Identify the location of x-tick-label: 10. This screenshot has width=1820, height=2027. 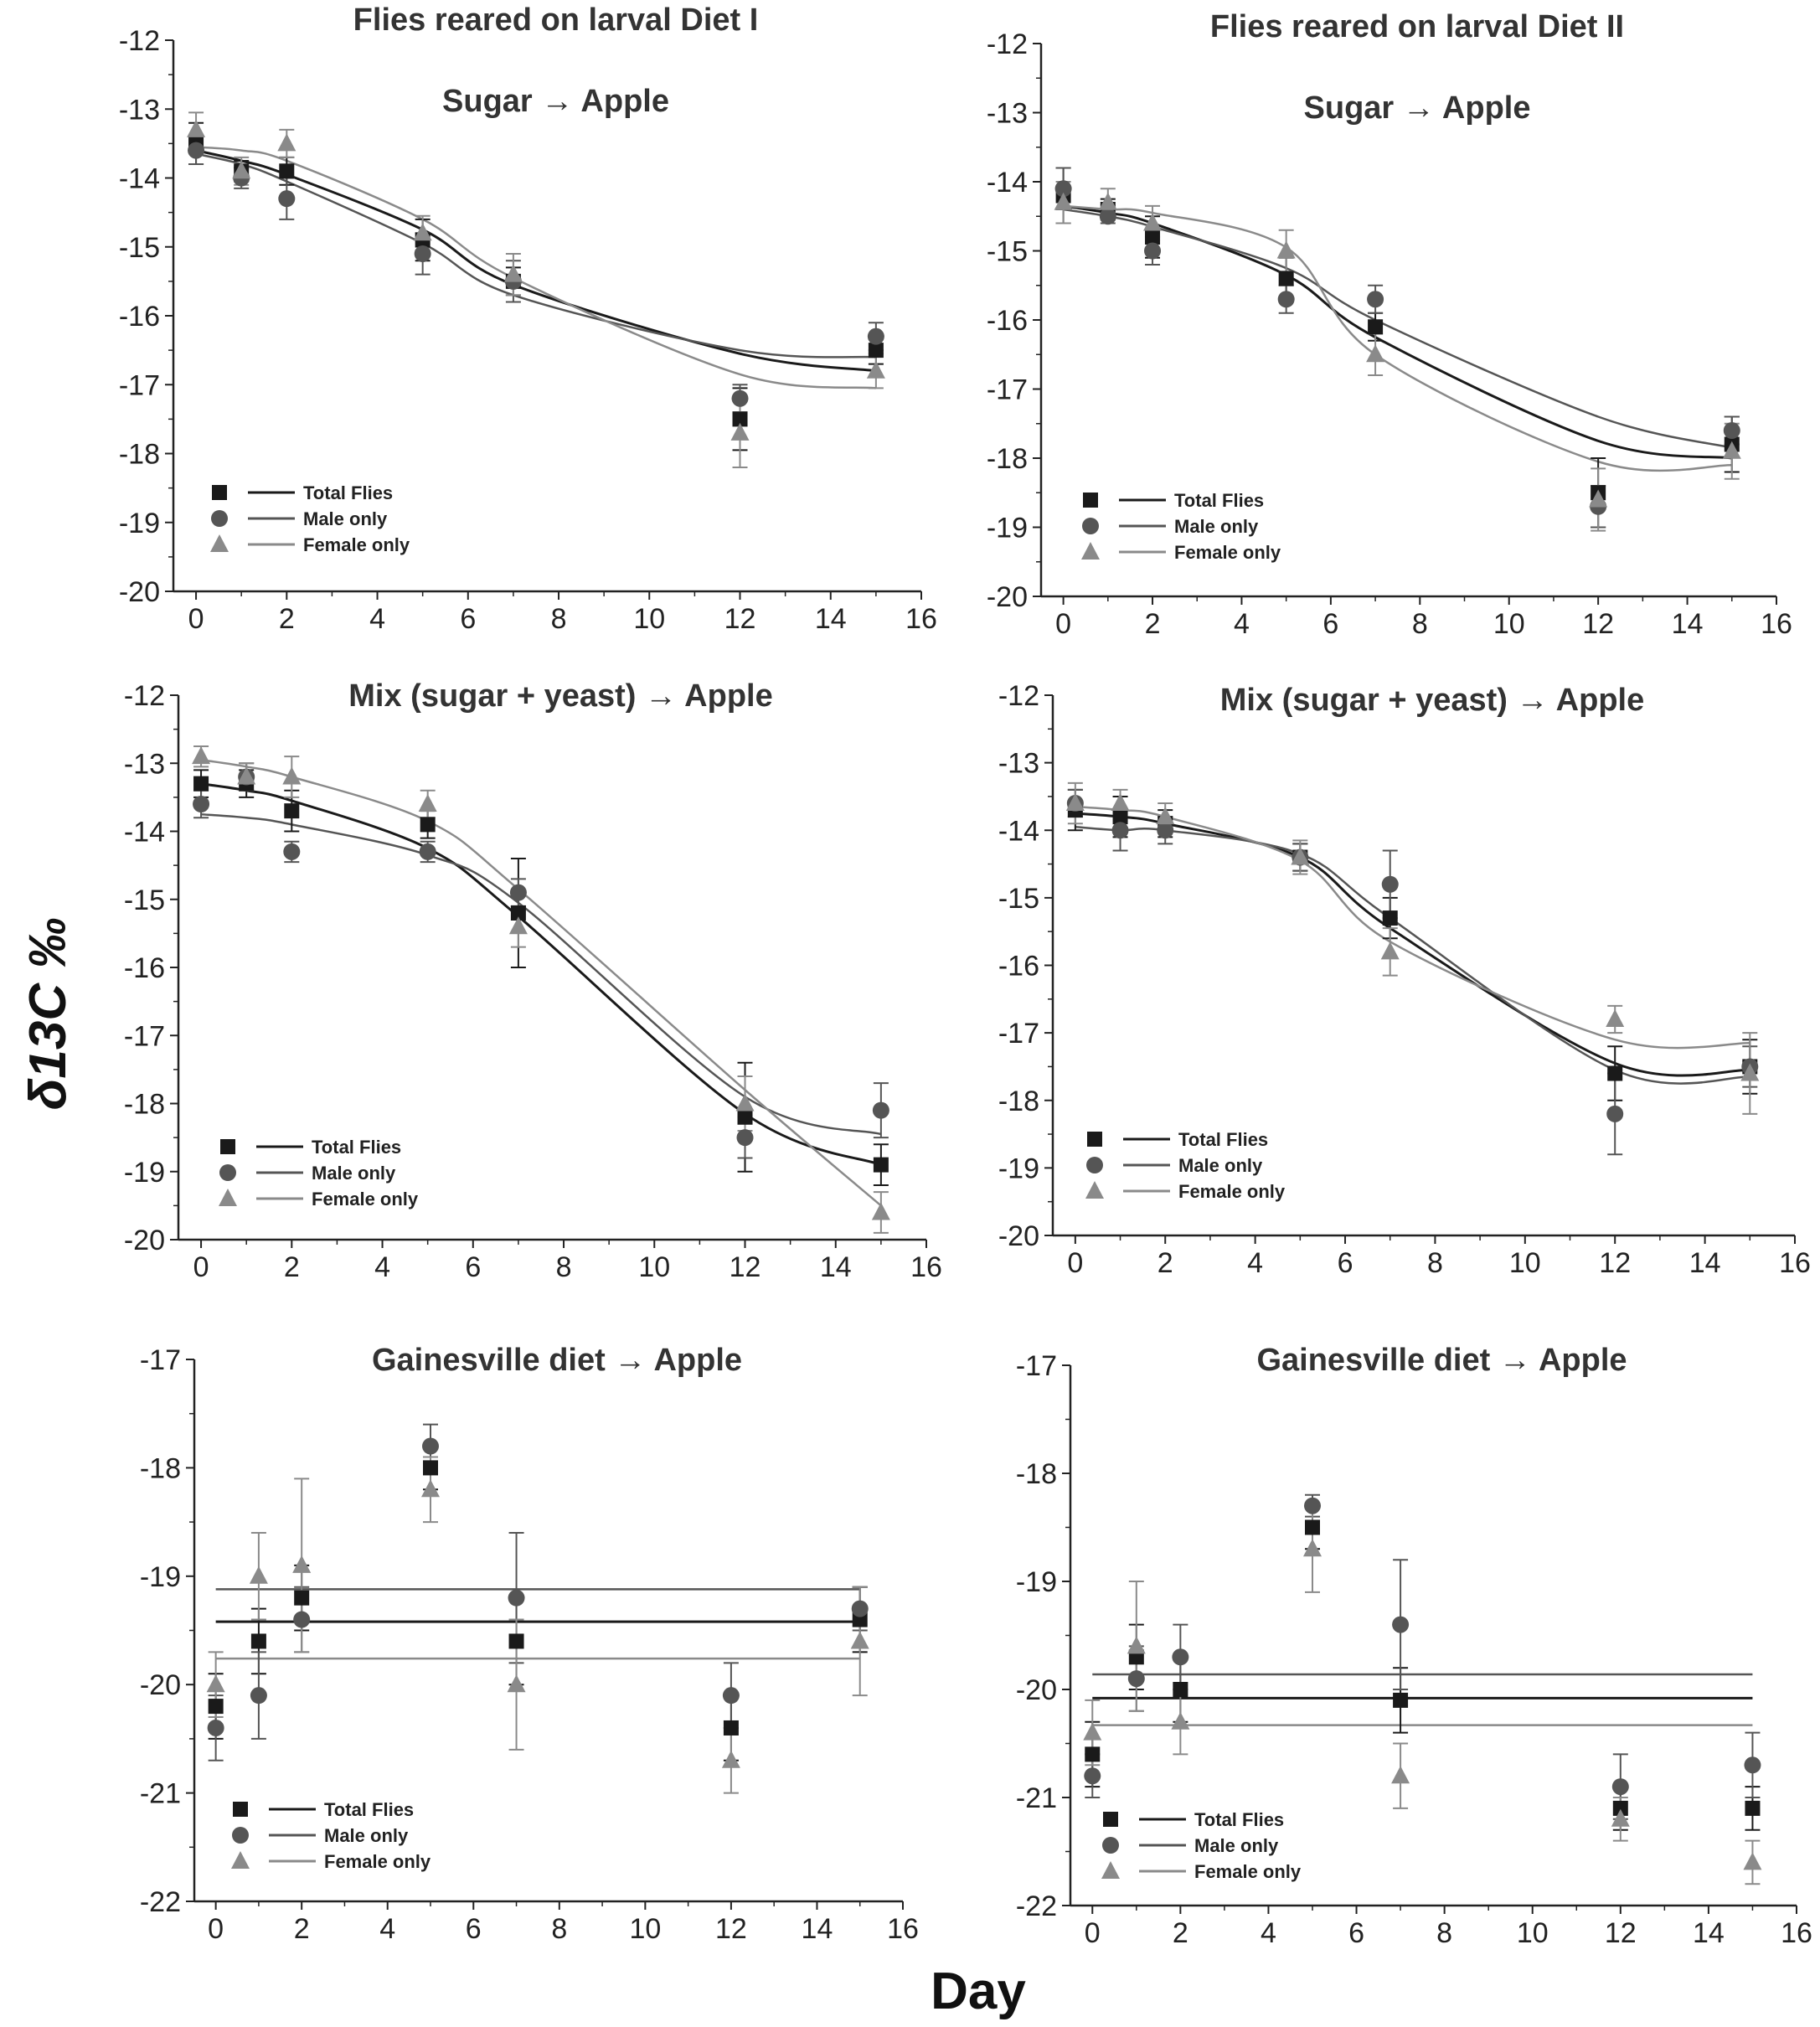
(654, 1267).